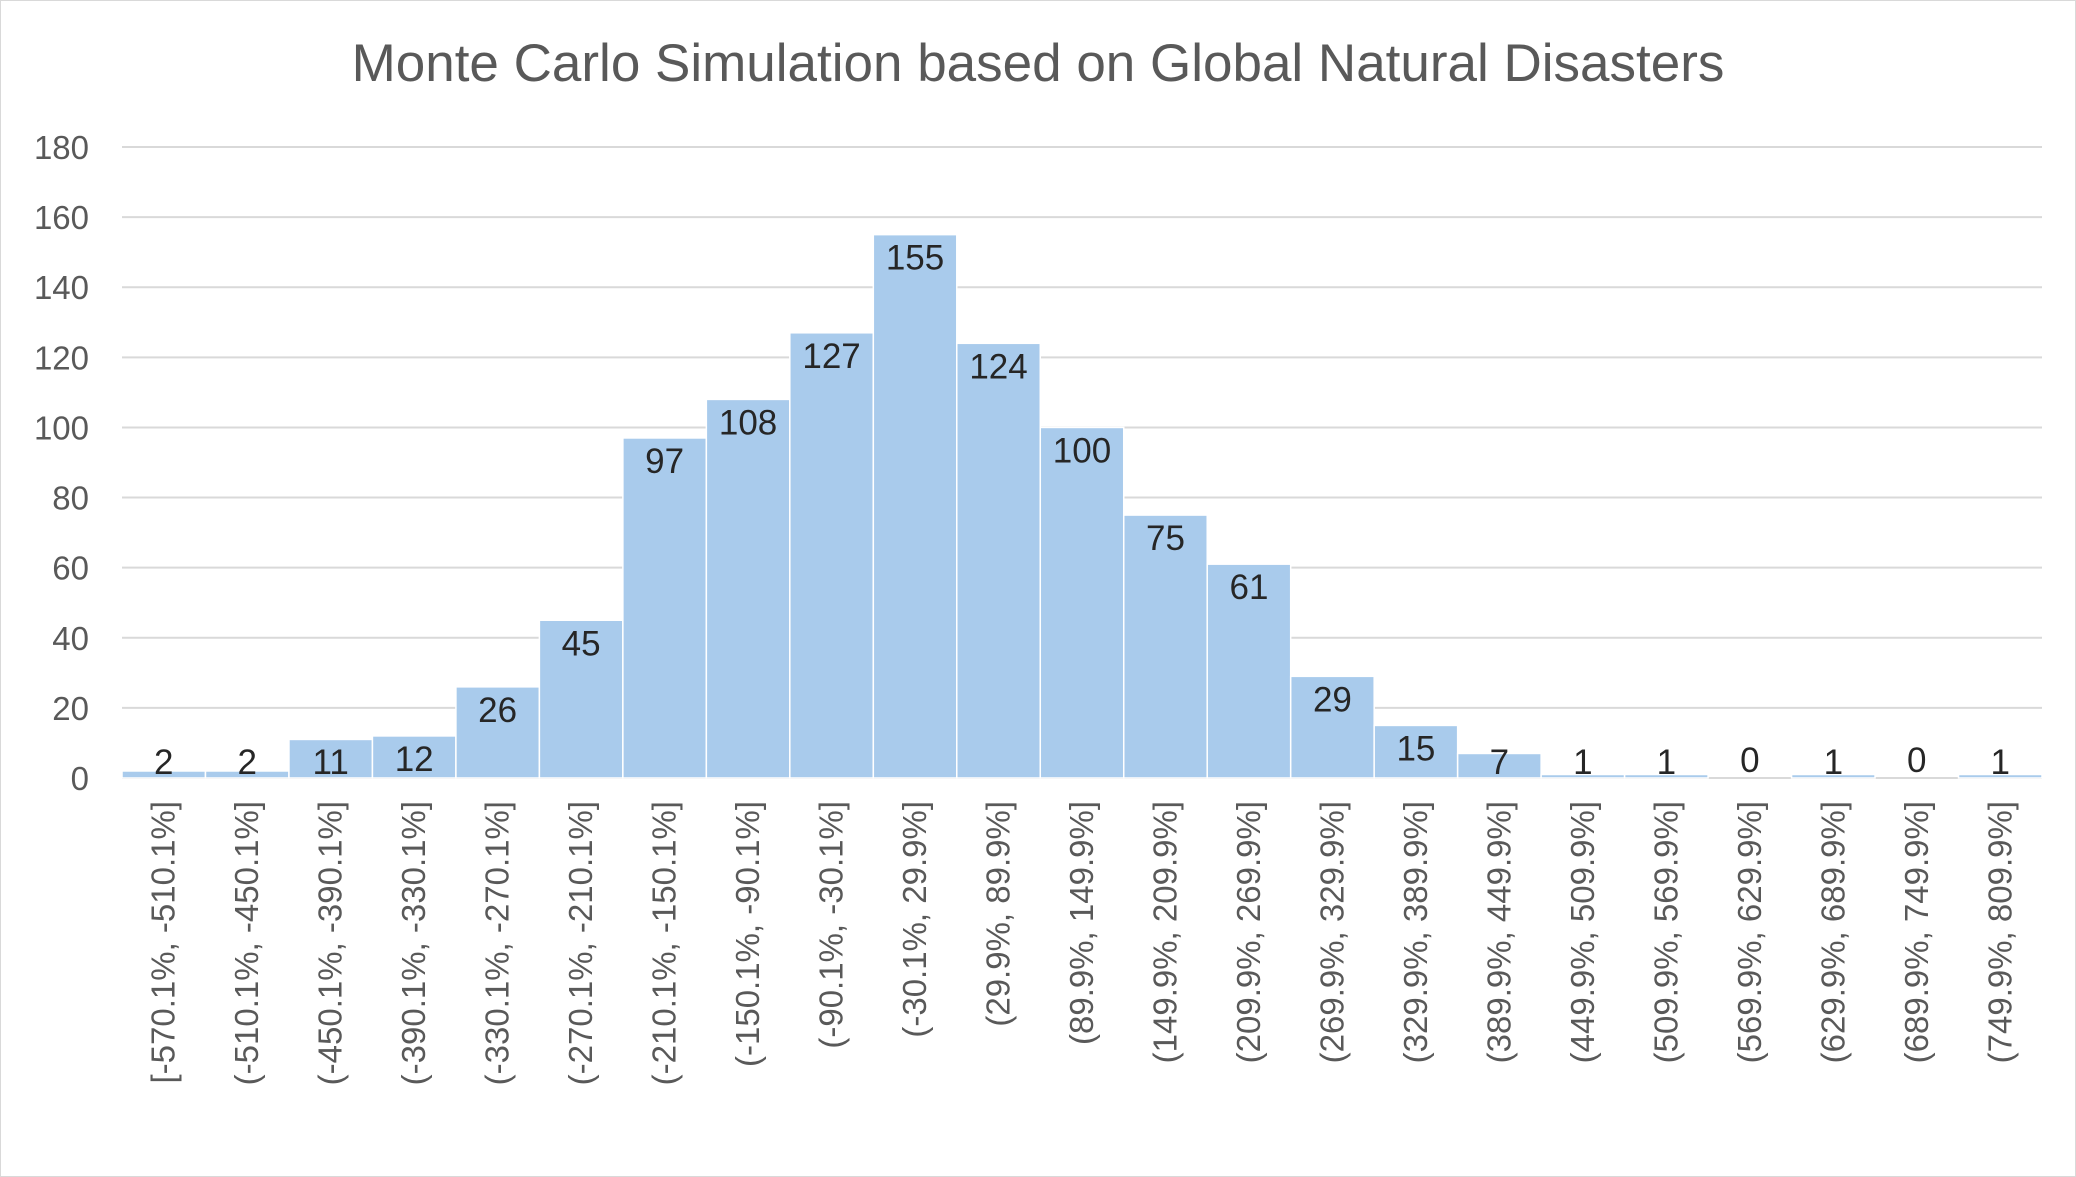  I want to click on data-label: 26, so click(497, 710).